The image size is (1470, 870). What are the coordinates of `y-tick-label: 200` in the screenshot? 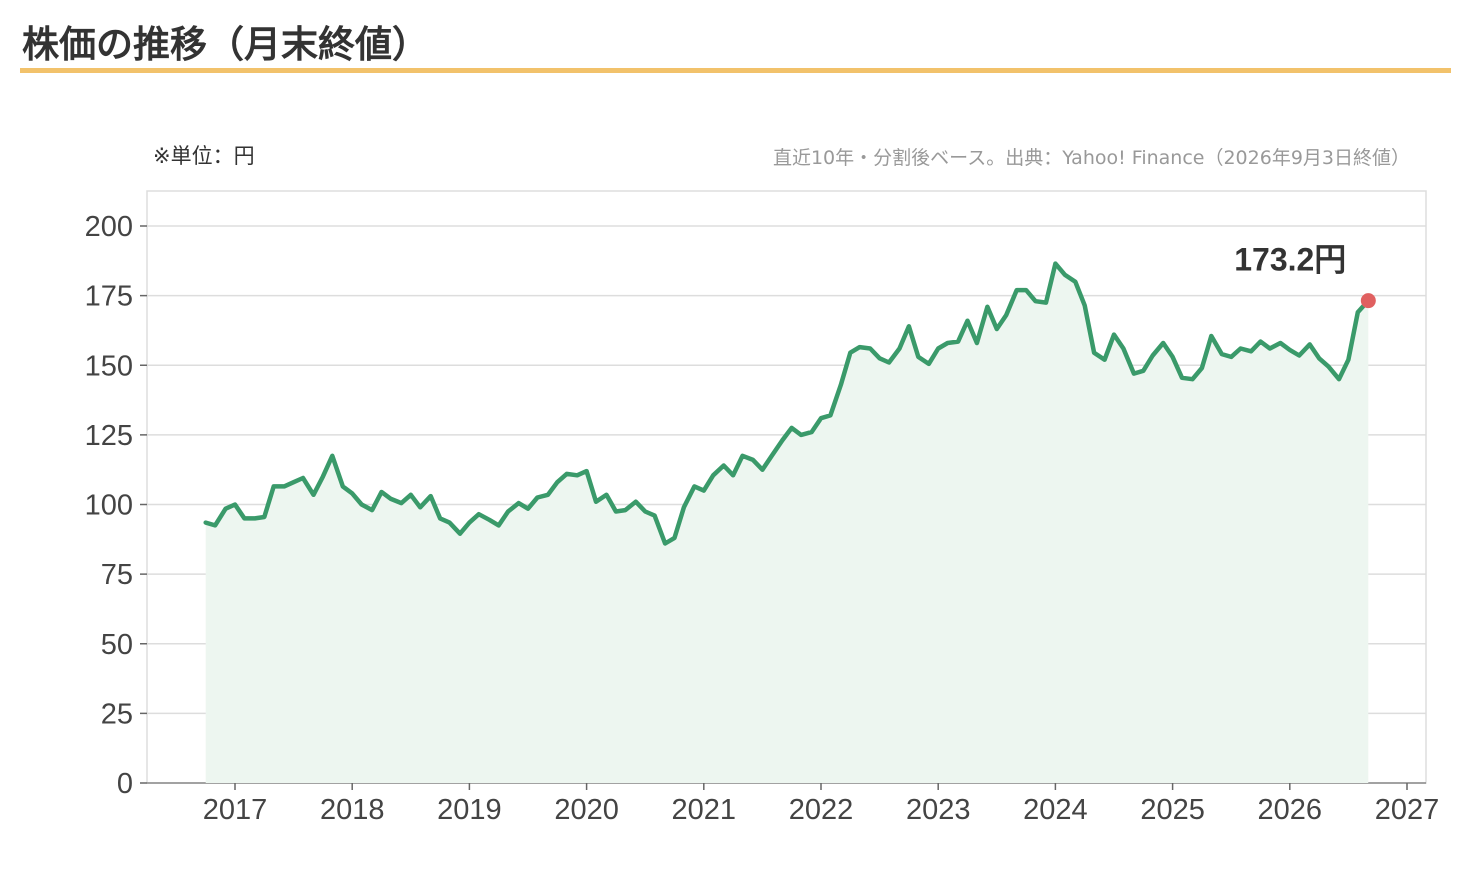 It's located at (109, 227).